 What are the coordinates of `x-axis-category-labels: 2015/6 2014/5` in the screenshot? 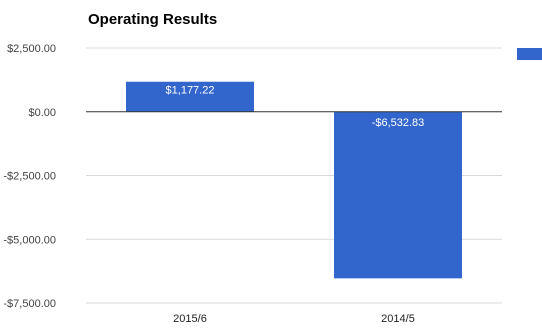 It's located at (294, 319).